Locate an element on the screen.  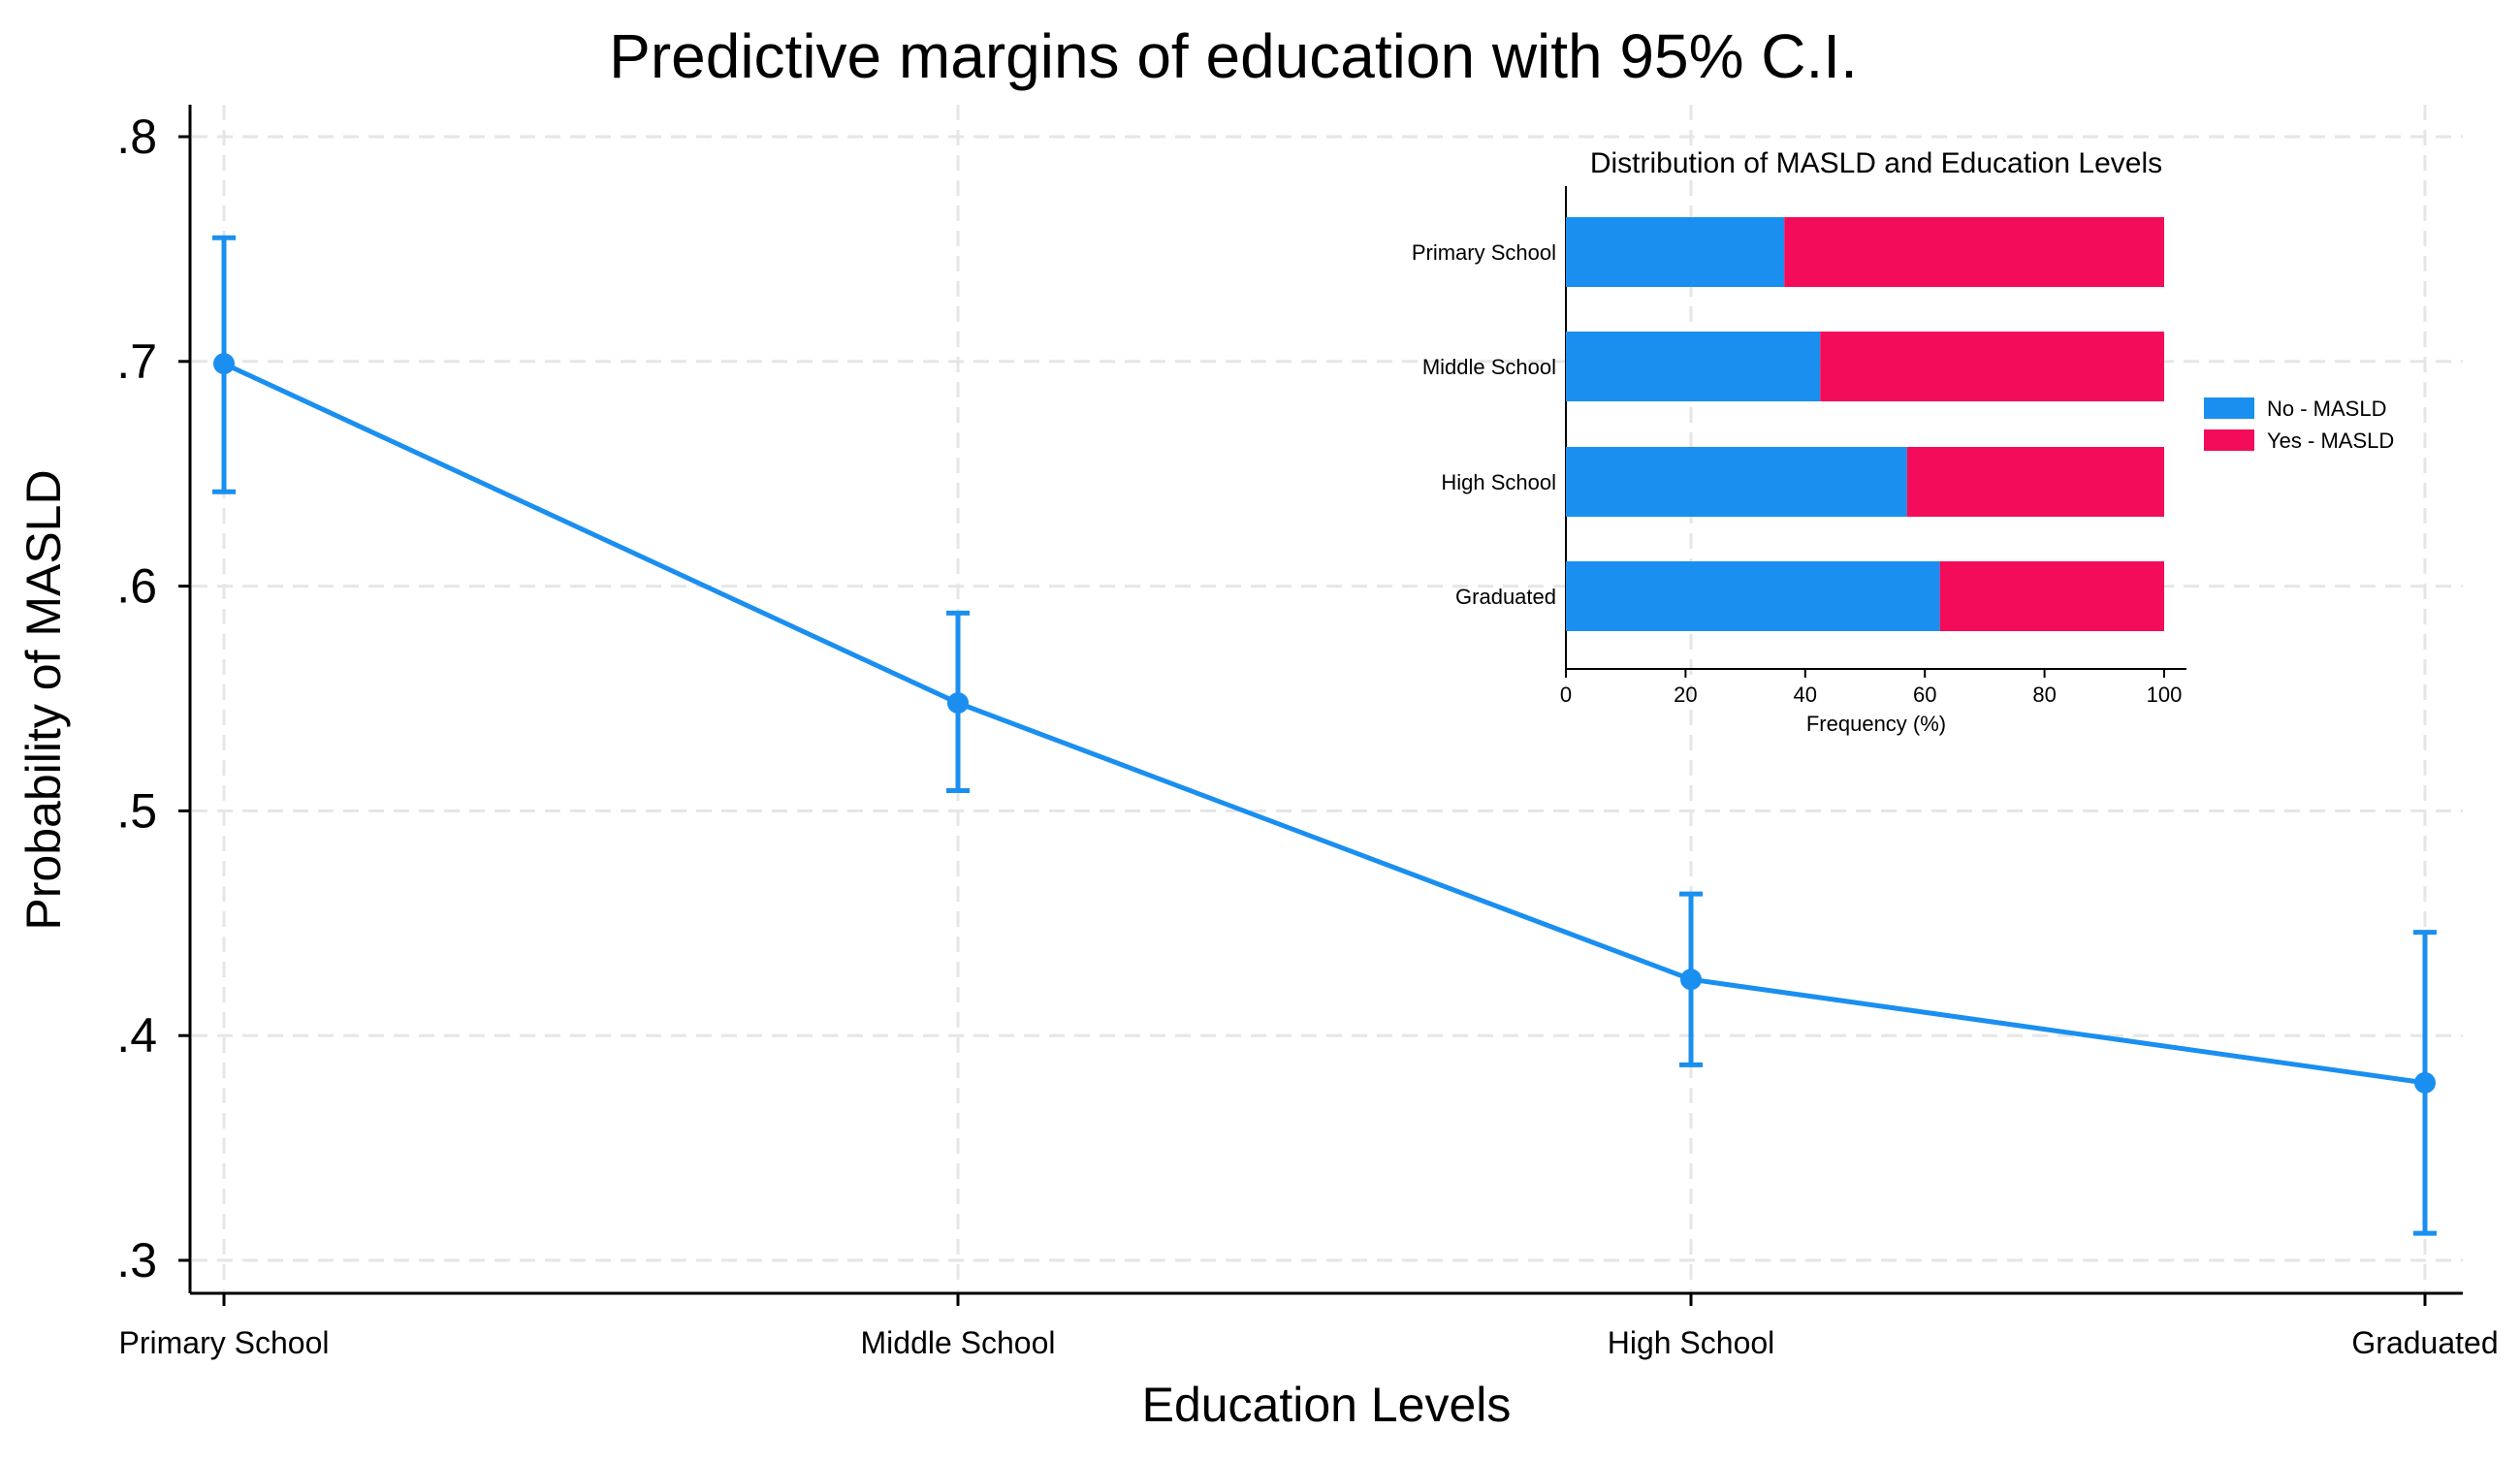
inset-x-tick-label: 100 is located at coordinates (2165, 695).